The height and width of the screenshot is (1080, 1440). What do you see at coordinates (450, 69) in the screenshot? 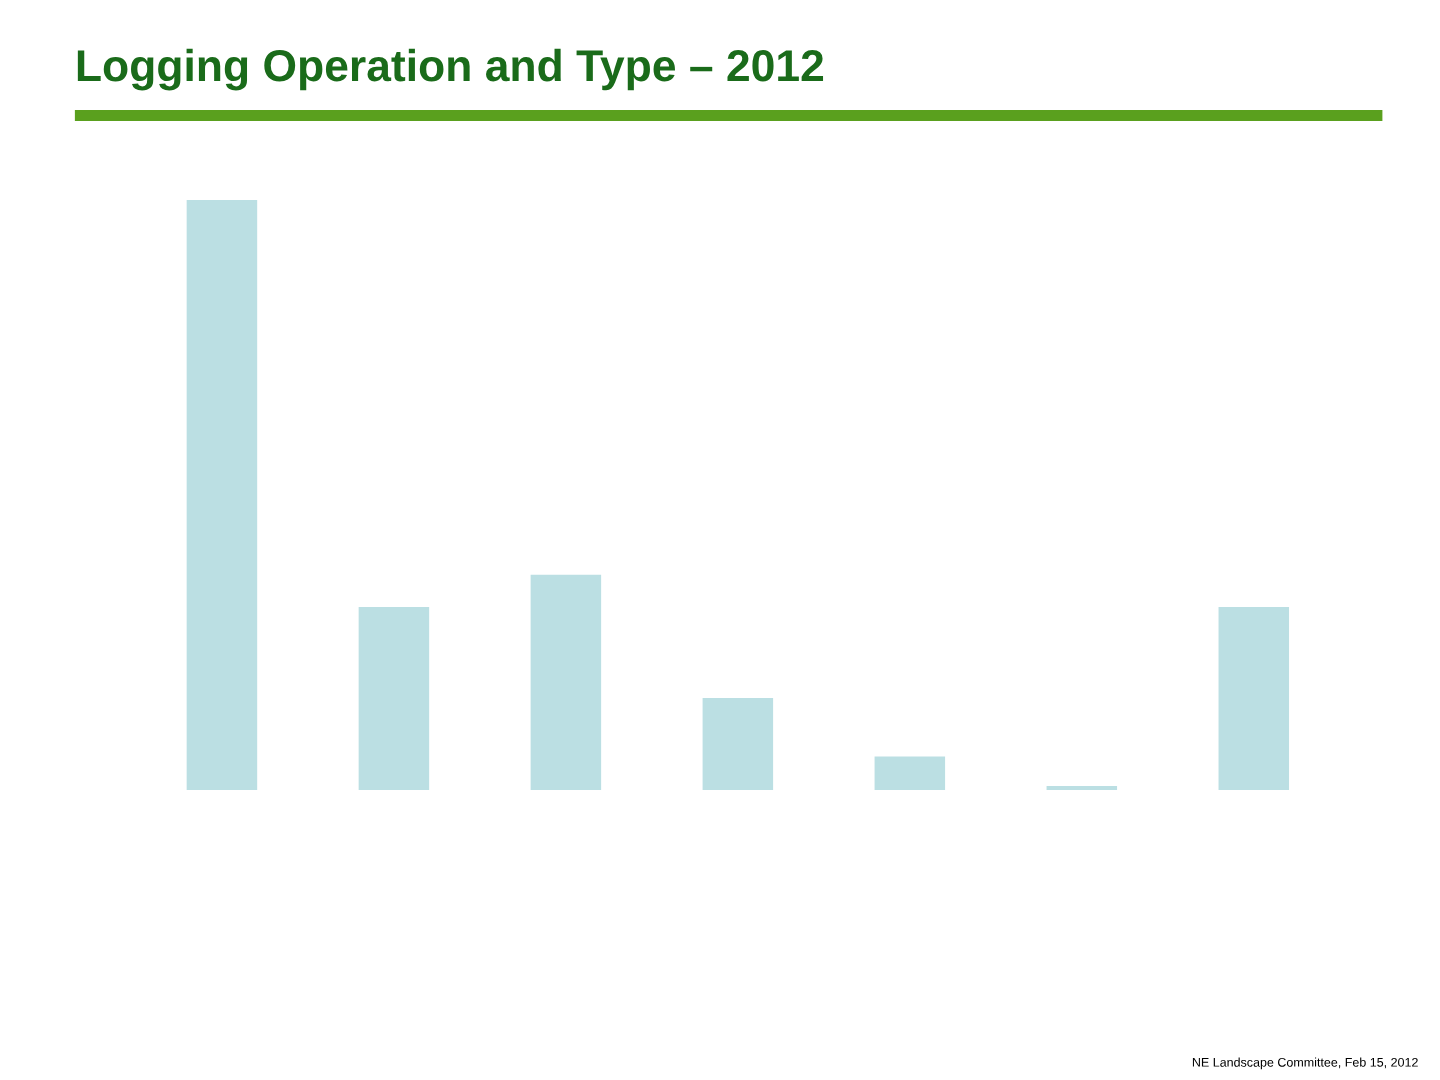
I see `chart-title: Logging Operation and Type – 2012` at bounding box center [450, 69].